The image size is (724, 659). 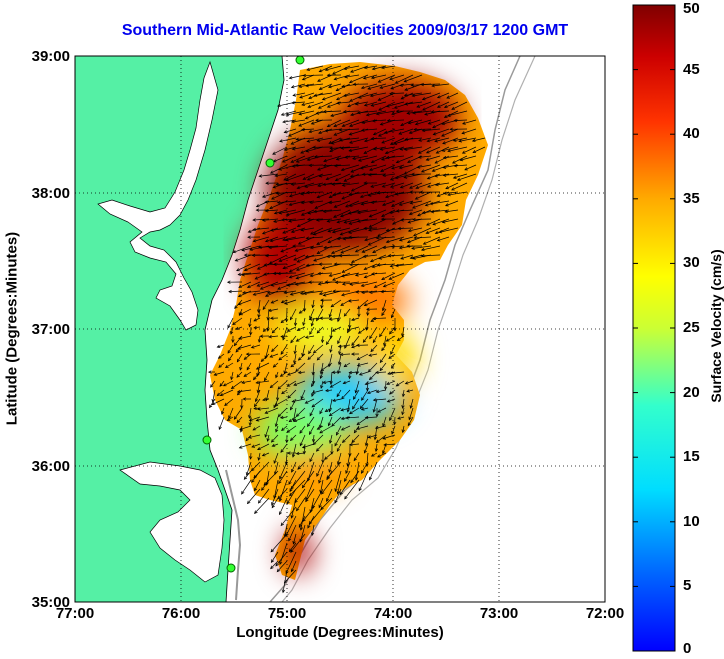 I want to click on field-orange-south, so click(x=315, y=470).